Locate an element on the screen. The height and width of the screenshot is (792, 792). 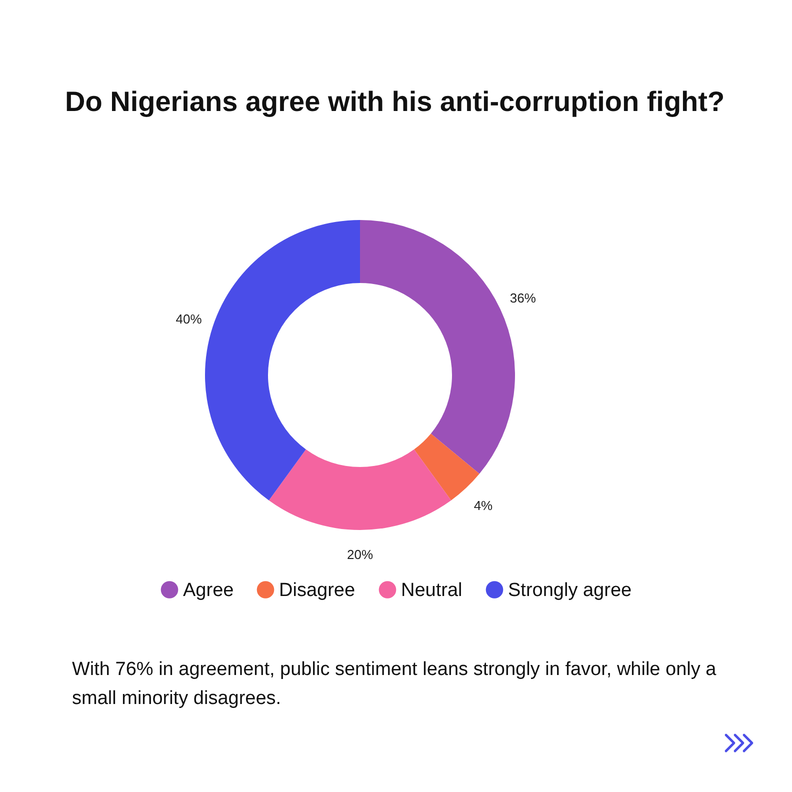
chart-title: Do Nigerians agree with his anti-corruption fight? is located at coordinates (395, 102).